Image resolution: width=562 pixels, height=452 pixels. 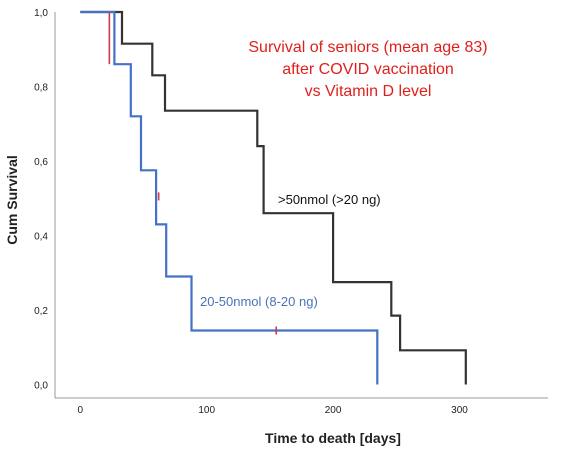 I want to click on chart-title-line-3: vs Vitamin D level, so click(x=368, y=91).